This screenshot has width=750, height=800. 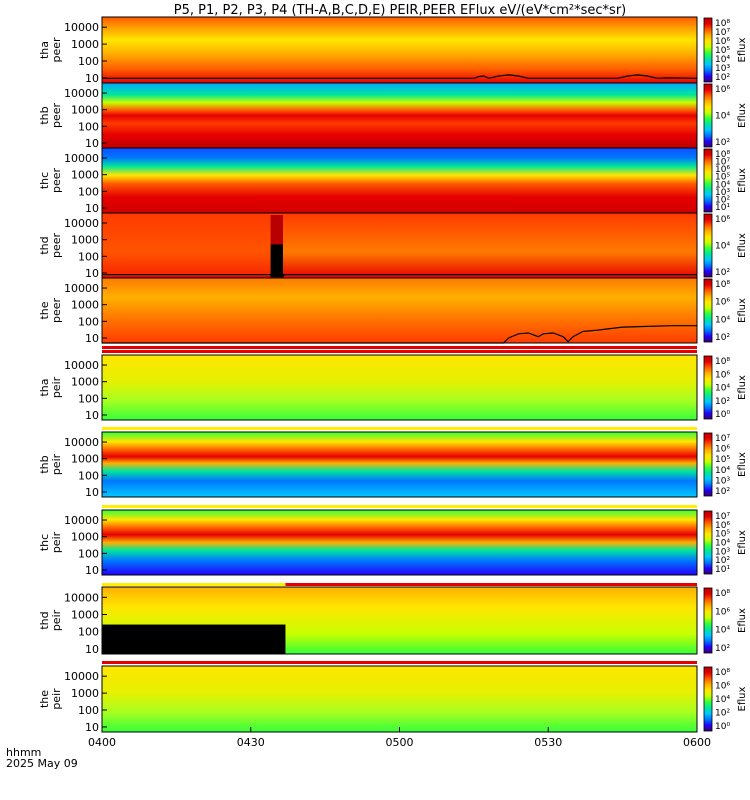 What do you see at coordinates (102, 742) in the screenshot?
I see `x-tick-label: 0400` at bounding box center [102, 742].